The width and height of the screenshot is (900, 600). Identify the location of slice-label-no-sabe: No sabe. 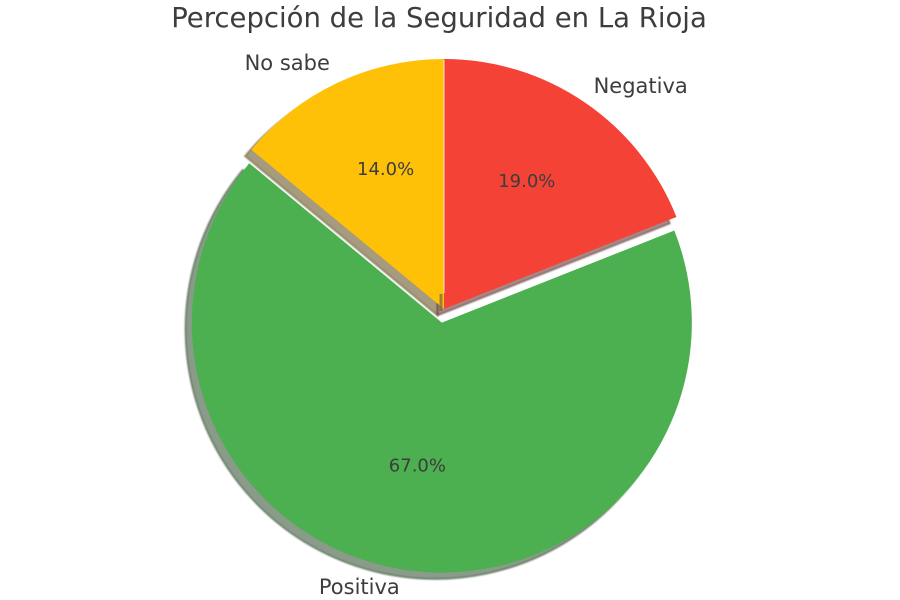
(287, 63).